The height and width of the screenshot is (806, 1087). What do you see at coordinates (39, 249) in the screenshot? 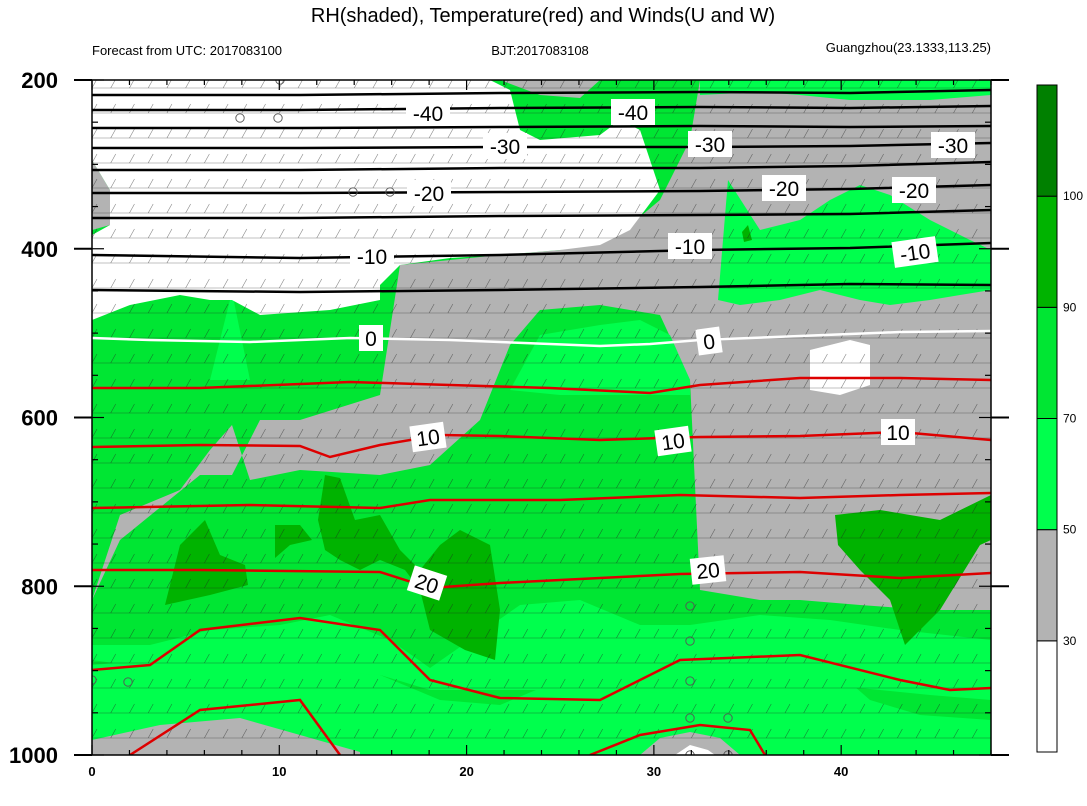
I see `y-tick-label: 400` at bounding box center [39, 249].